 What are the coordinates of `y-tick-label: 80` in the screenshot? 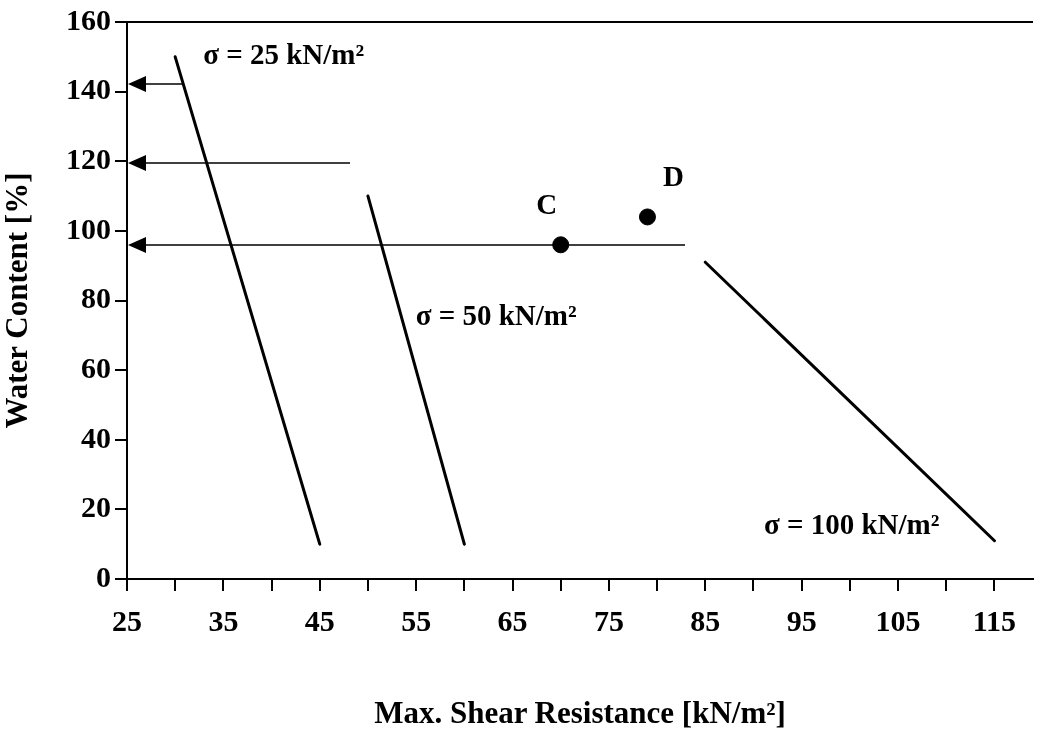 It's located at (96, 298).